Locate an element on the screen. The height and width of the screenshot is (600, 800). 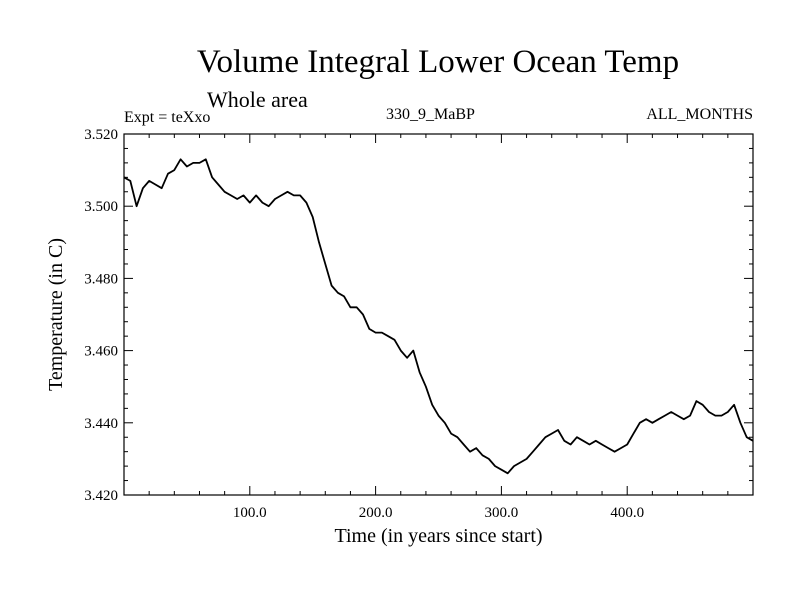
x-axis-label: Time (in years since start) is located at coordinates (438, 536).